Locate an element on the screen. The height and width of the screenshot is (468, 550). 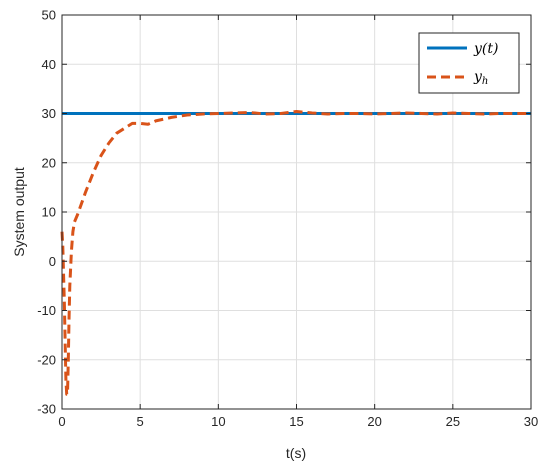
x-tick-label: 0 is located at coordinates (61, 421).